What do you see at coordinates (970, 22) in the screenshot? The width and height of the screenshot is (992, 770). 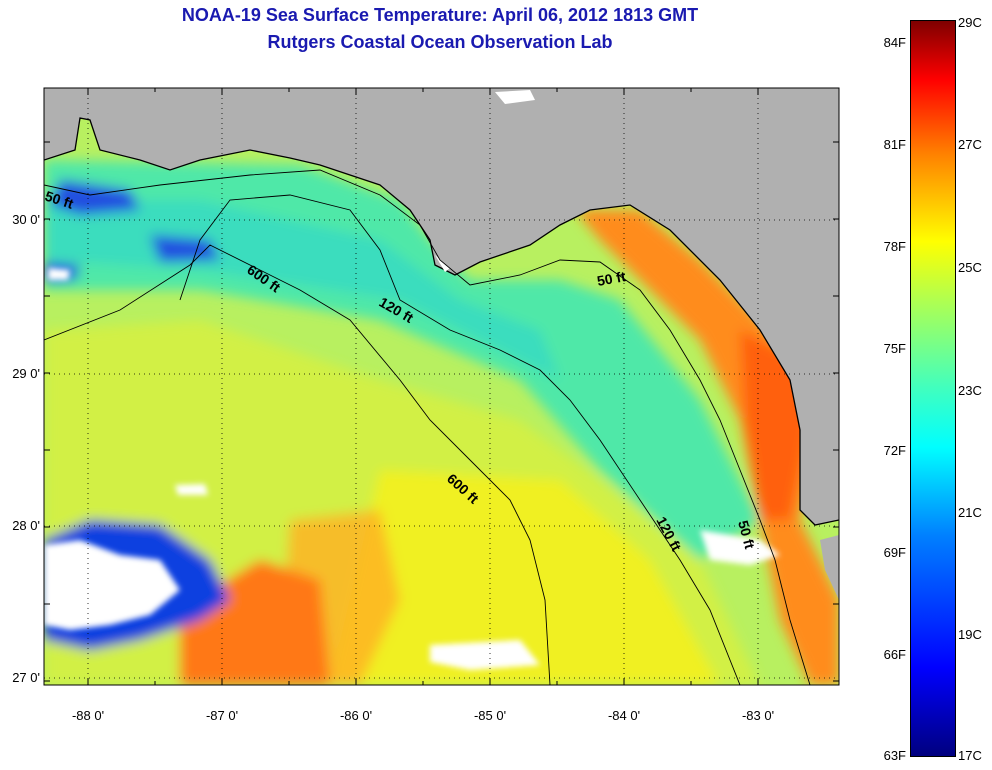 I see `colorbar-c-label: 29C` at bounding box center [970, 22].